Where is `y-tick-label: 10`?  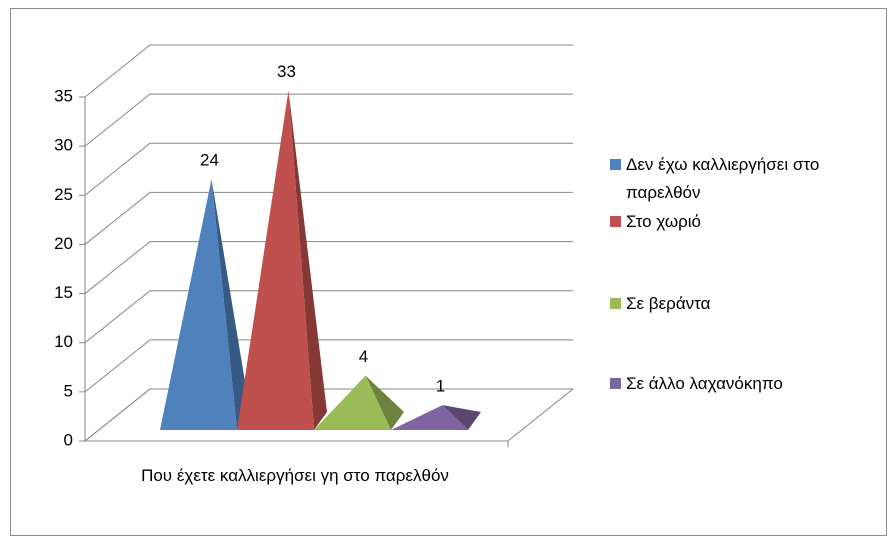 y-tick-label: 10 is located at coordinates (63, 341).